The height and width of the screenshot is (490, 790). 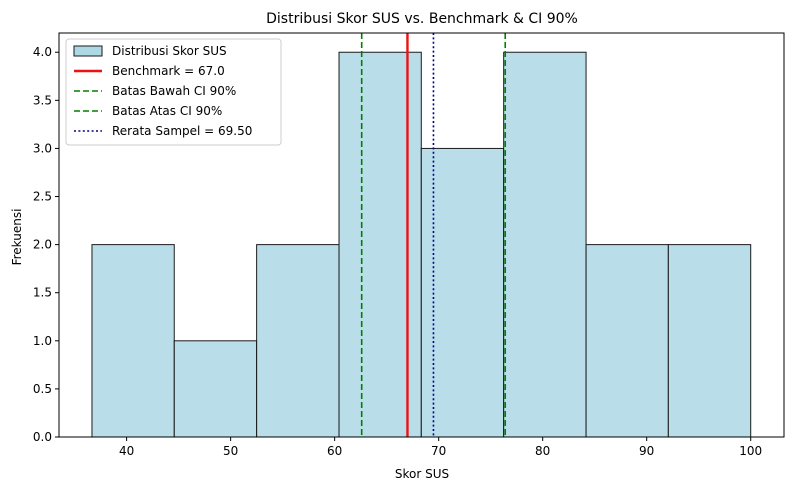 What do you see at coordinates (42, 52) in the screenshot?
I see `y-tick-label: 4.0` at bounding box center [42, 52].